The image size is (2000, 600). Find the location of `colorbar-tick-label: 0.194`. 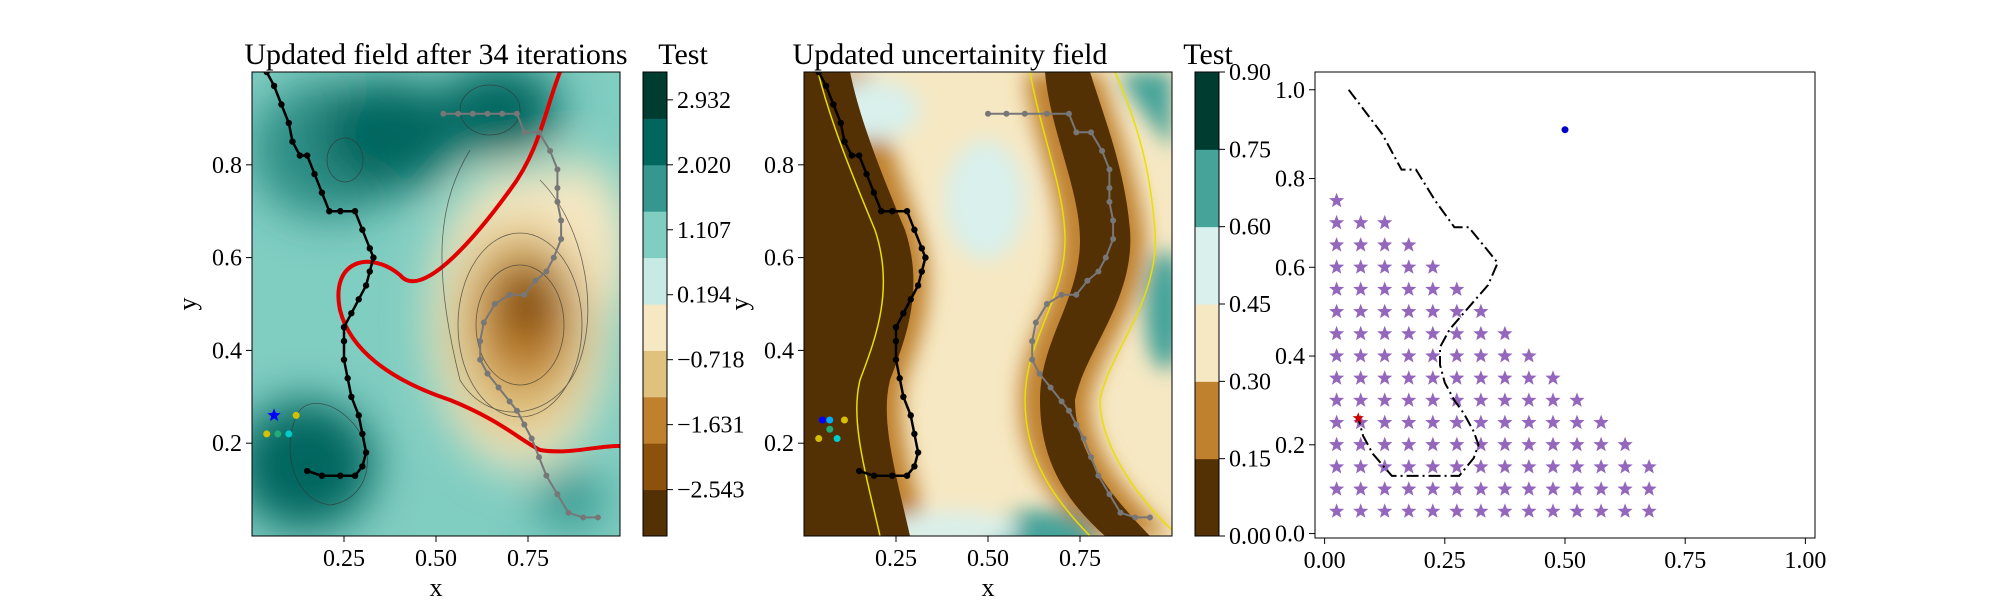

colorbar-tick-label: 0.194 is located at coordinates (704, 296).